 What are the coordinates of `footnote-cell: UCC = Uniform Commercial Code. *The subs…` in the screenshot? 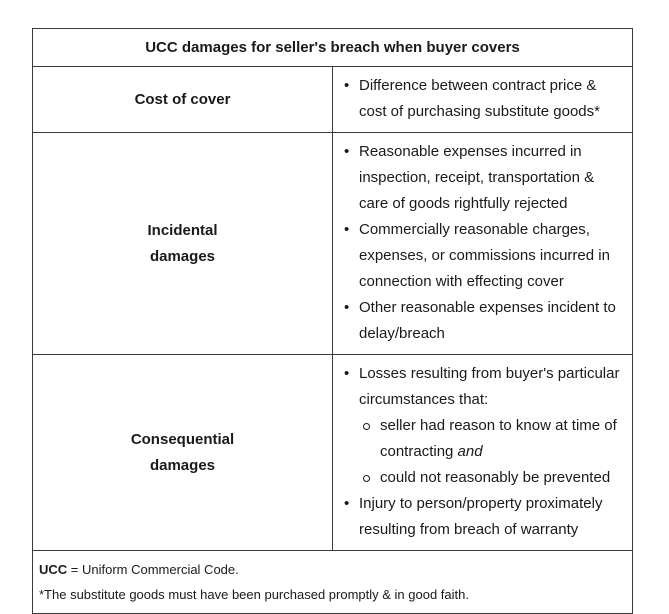 It's located at (332, 582).